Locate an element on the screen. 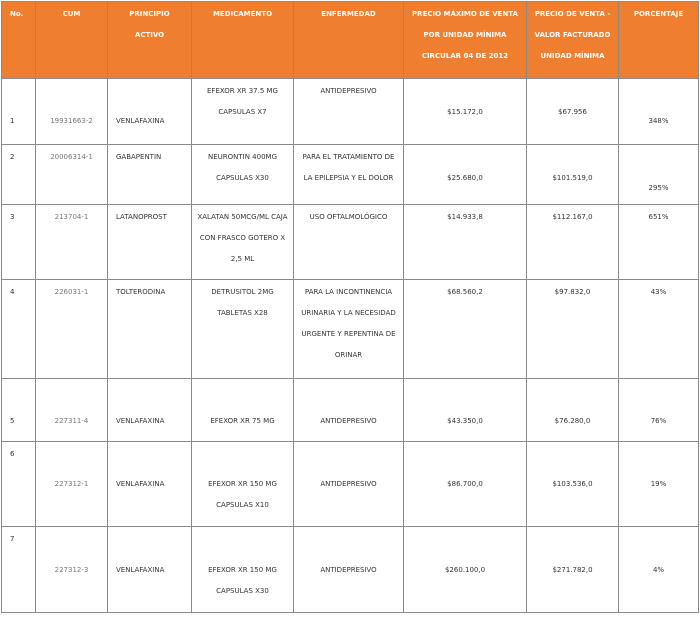  cell-cum-text: 227311-4 is located at coordinates (71, 421).